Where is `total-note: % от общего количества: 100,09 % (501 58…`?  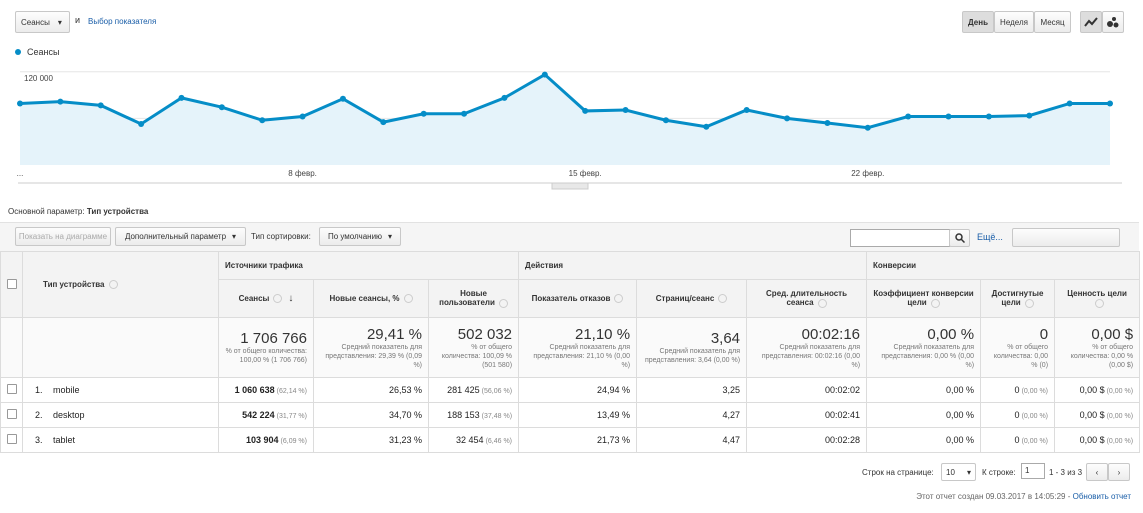
total-note: % от общего количества: 100,09 % (501 58… is located at coordinates (477, 356).